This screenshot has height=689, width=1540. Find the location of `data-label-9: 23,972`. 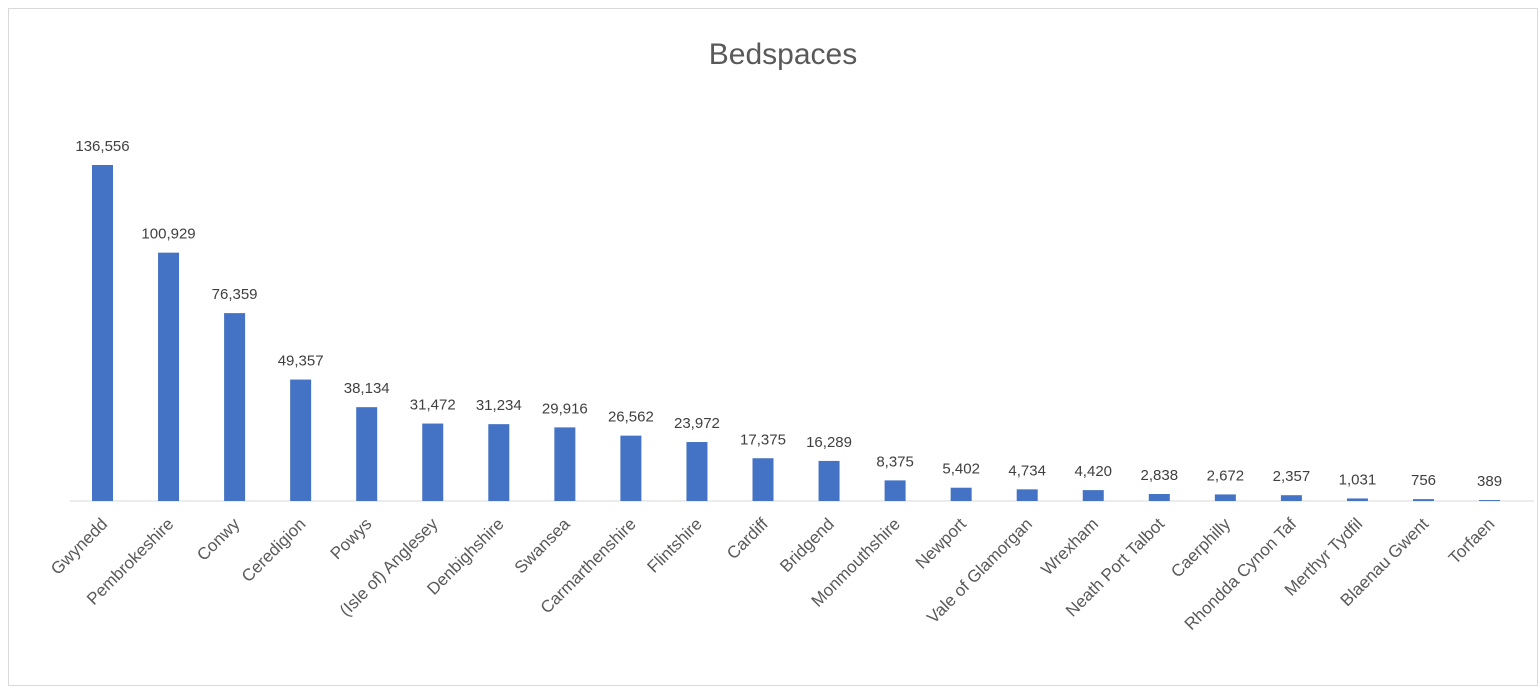

data-label-9: 23,972 is located at coordinates (697, 423).